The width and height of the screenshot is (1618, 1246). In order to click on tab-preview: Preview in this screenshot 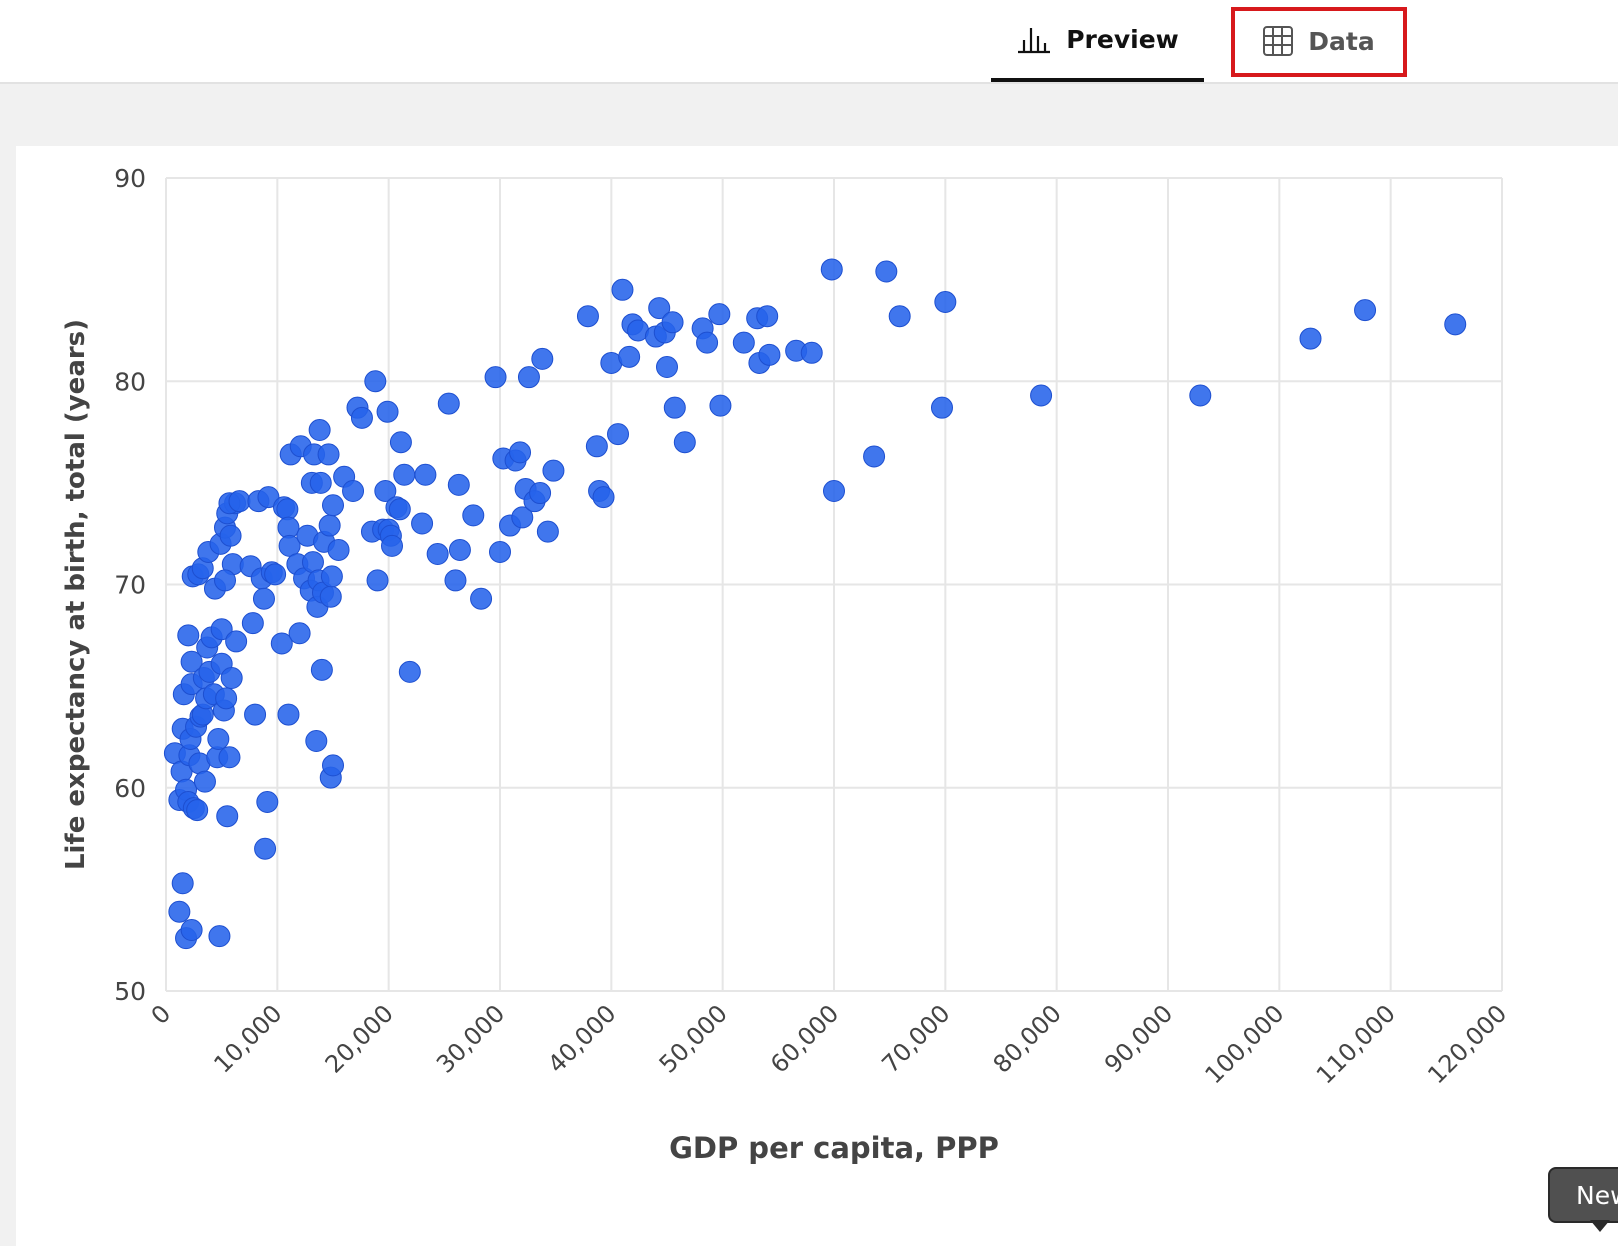, I will do `click(1097, 41)`.